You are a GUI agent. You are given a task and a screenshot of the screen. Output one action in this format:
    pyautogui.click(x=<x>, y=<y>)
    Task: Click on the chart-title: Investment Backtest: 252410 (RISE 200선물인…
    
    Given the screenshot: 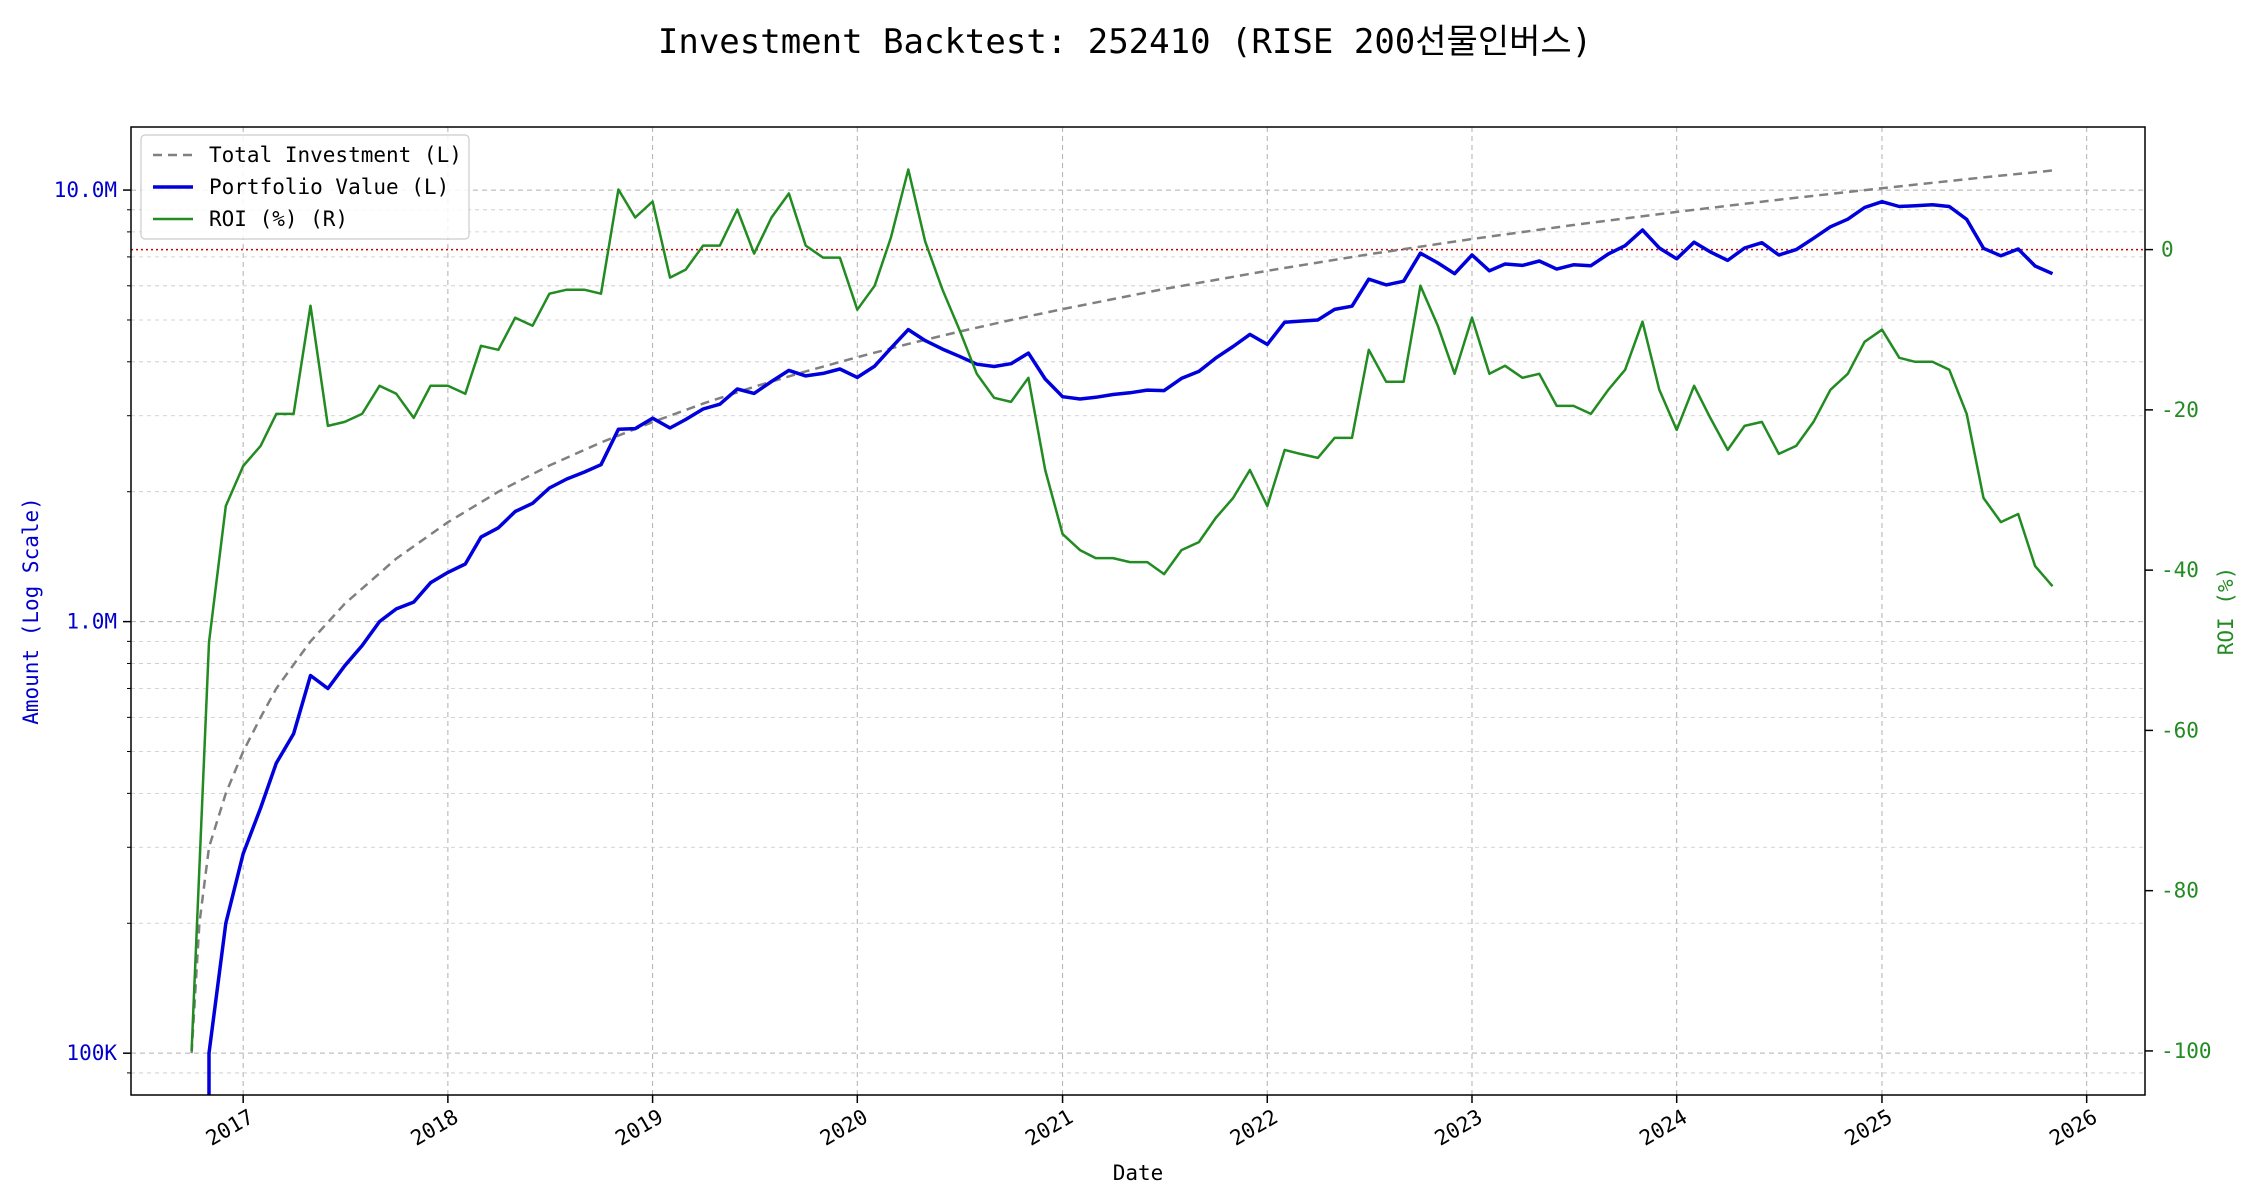 What is the action you would take?
    pyautogui.click(x=1125, y=42)
    